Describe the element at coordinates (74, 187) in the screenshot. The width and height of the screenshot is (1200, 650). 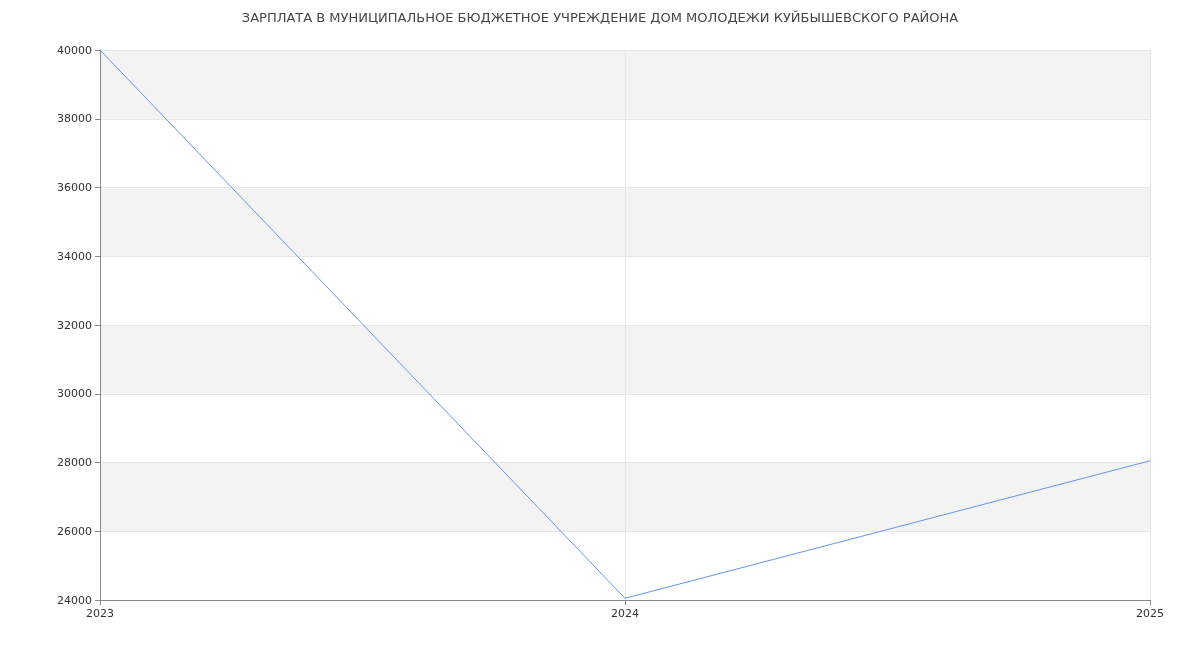
I see `y-tick-label: 36000` at that location.